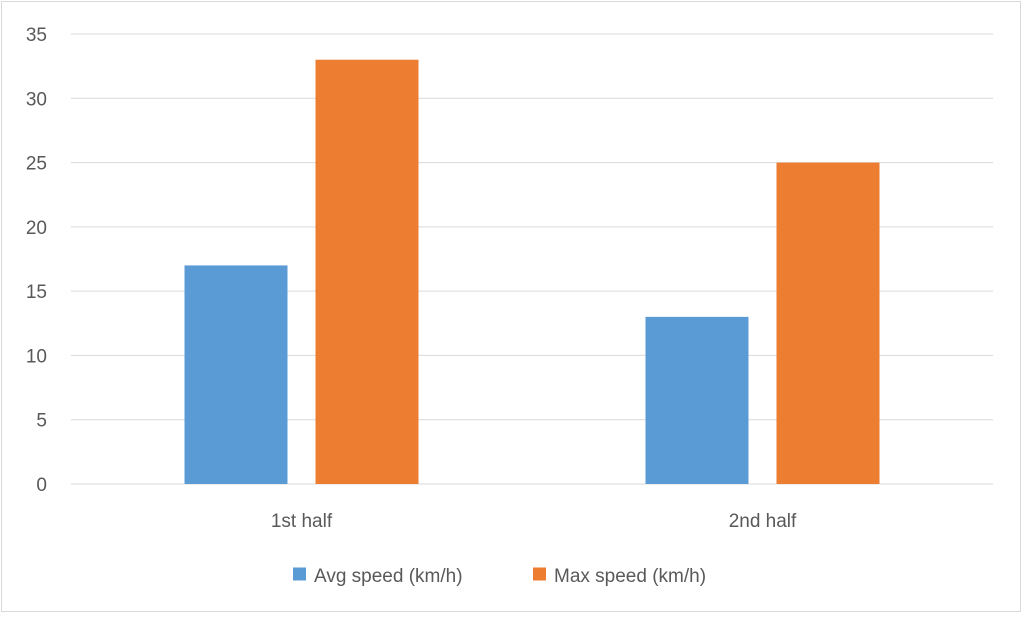  Describe the element at coordinates (36, 35) in the screenshot. I see `y-tick-label: 35` at that location.